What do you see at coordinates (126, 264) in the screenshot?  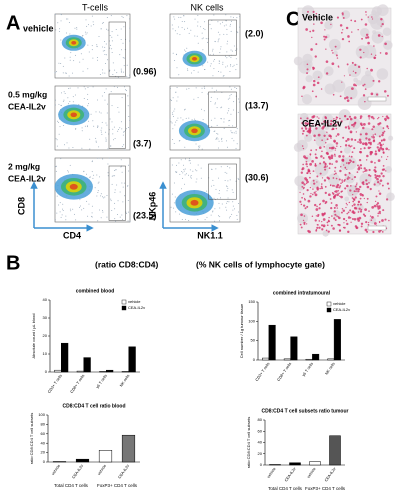 I see `panel-header: (ratio CD8:CD4)` at bounding box center [126, 264].